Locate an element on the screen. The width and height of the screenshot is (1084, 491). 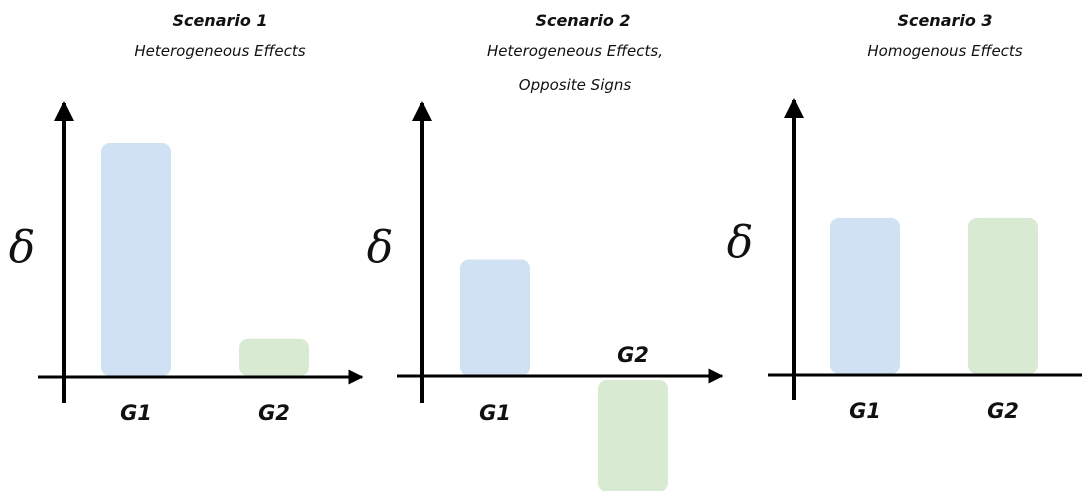
chart-2-category-label-g1: G1 is located at coordinates (495, 413).